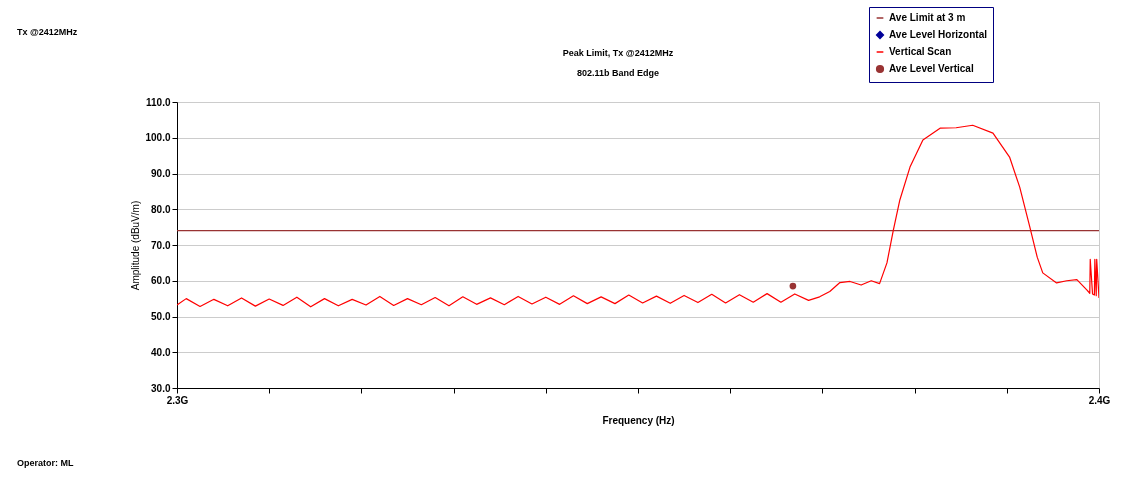 This screenshot has height=479, width=1146. What do you see at coordinates (161, 316) in the screenshot?
I see `y-tick-label: 50.0` at bounding box center [161, 316].